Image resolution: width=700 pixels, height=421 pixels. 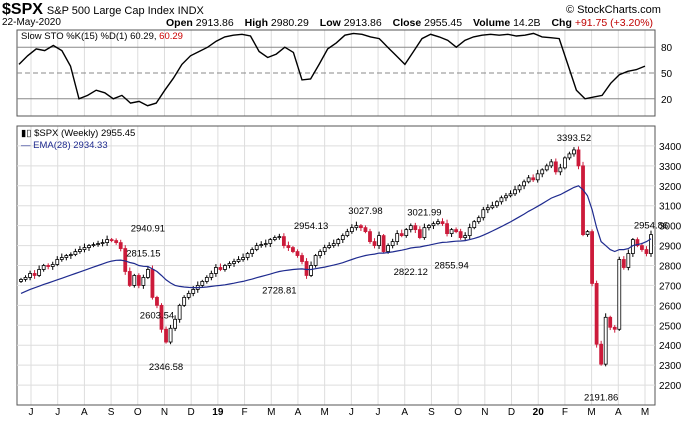 What do you see at coordinates (351, 412) in the screenshot?
I see `x-tick-label: J` at bounding box center [351, 412].